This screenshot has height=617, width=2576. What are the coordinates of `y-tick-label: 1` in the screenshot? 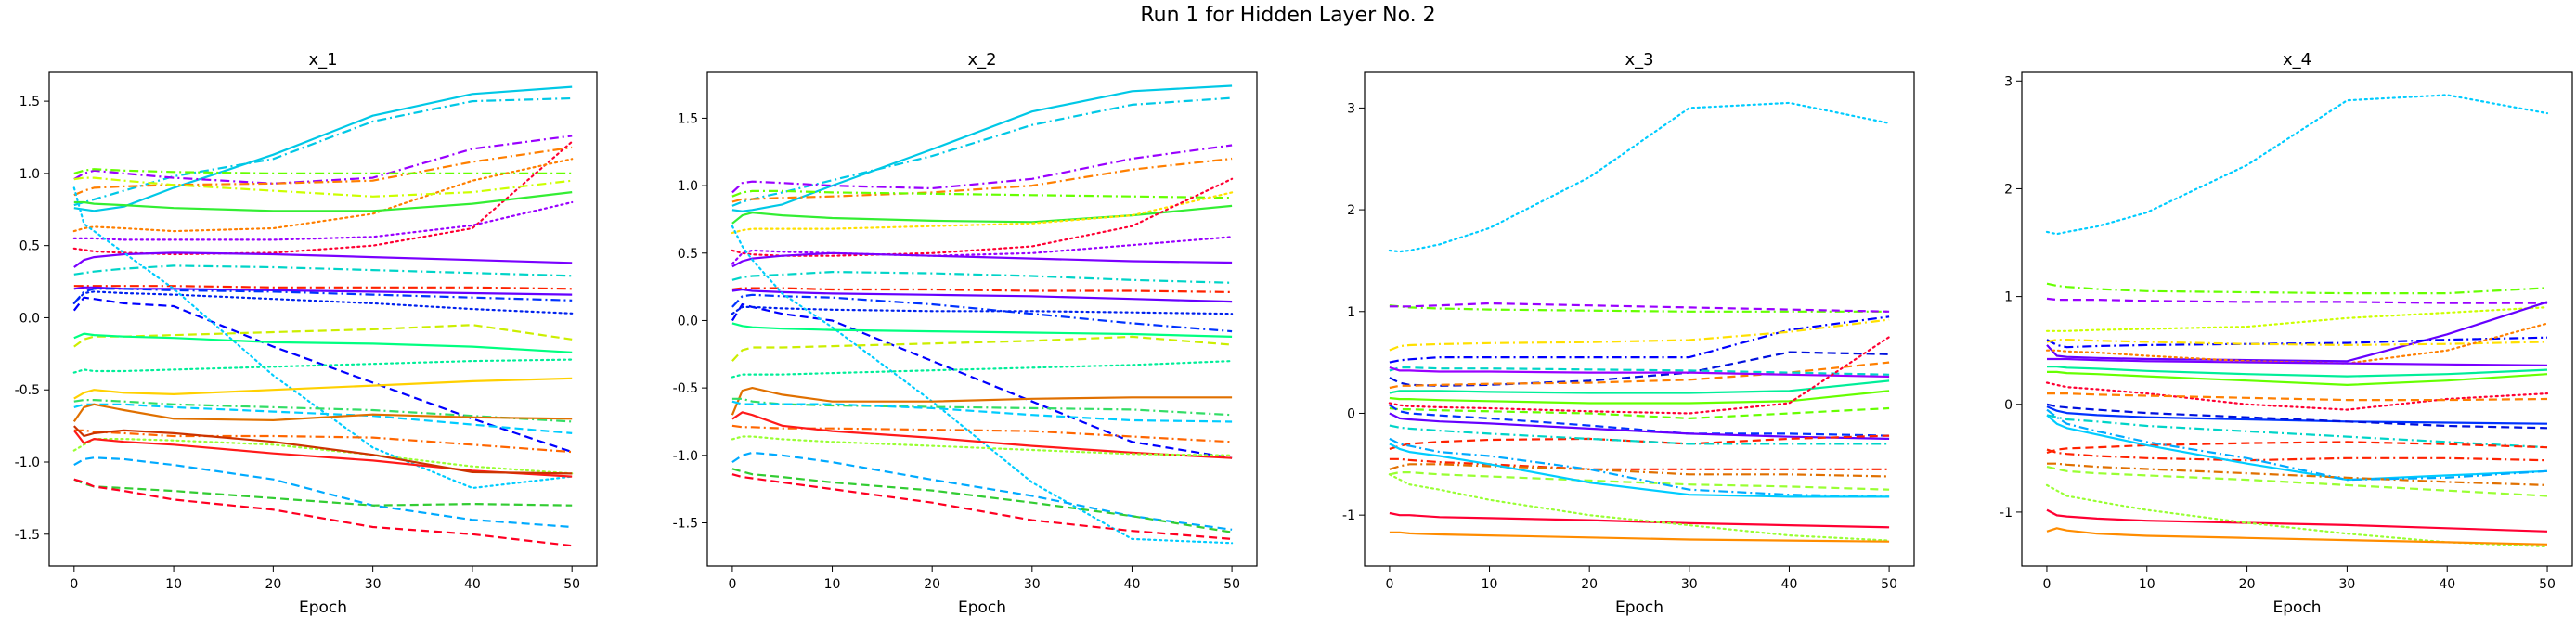 It's located at (1351, 312).